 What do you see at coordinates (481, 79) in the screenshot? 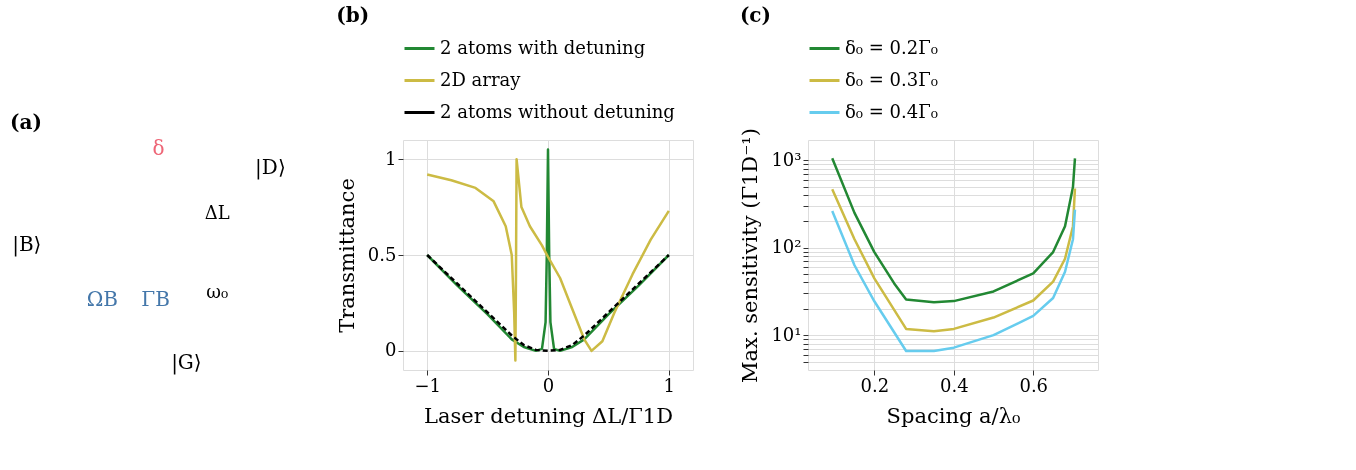
I see `legend-label: 2D array` at bounding box center [481, 79].